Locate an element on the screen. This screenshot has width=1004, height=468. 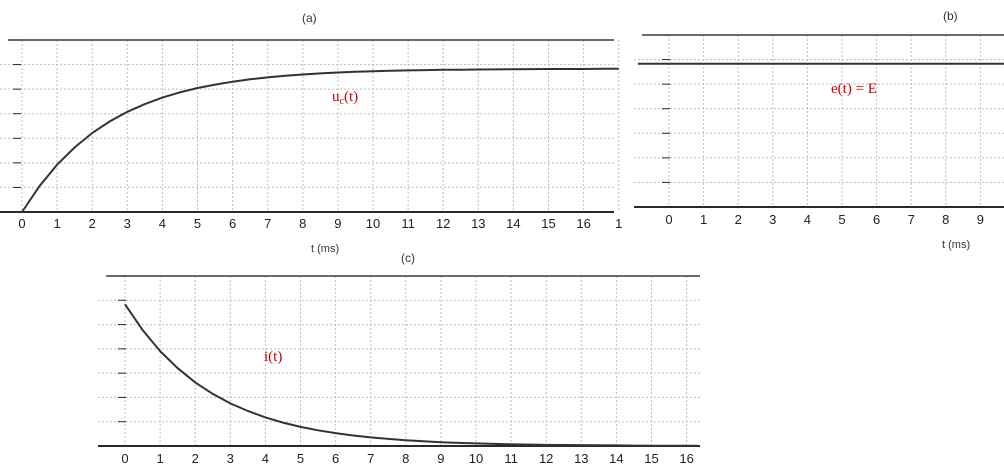
series-annotation: uc(t) is located at coordinates (345, 98).